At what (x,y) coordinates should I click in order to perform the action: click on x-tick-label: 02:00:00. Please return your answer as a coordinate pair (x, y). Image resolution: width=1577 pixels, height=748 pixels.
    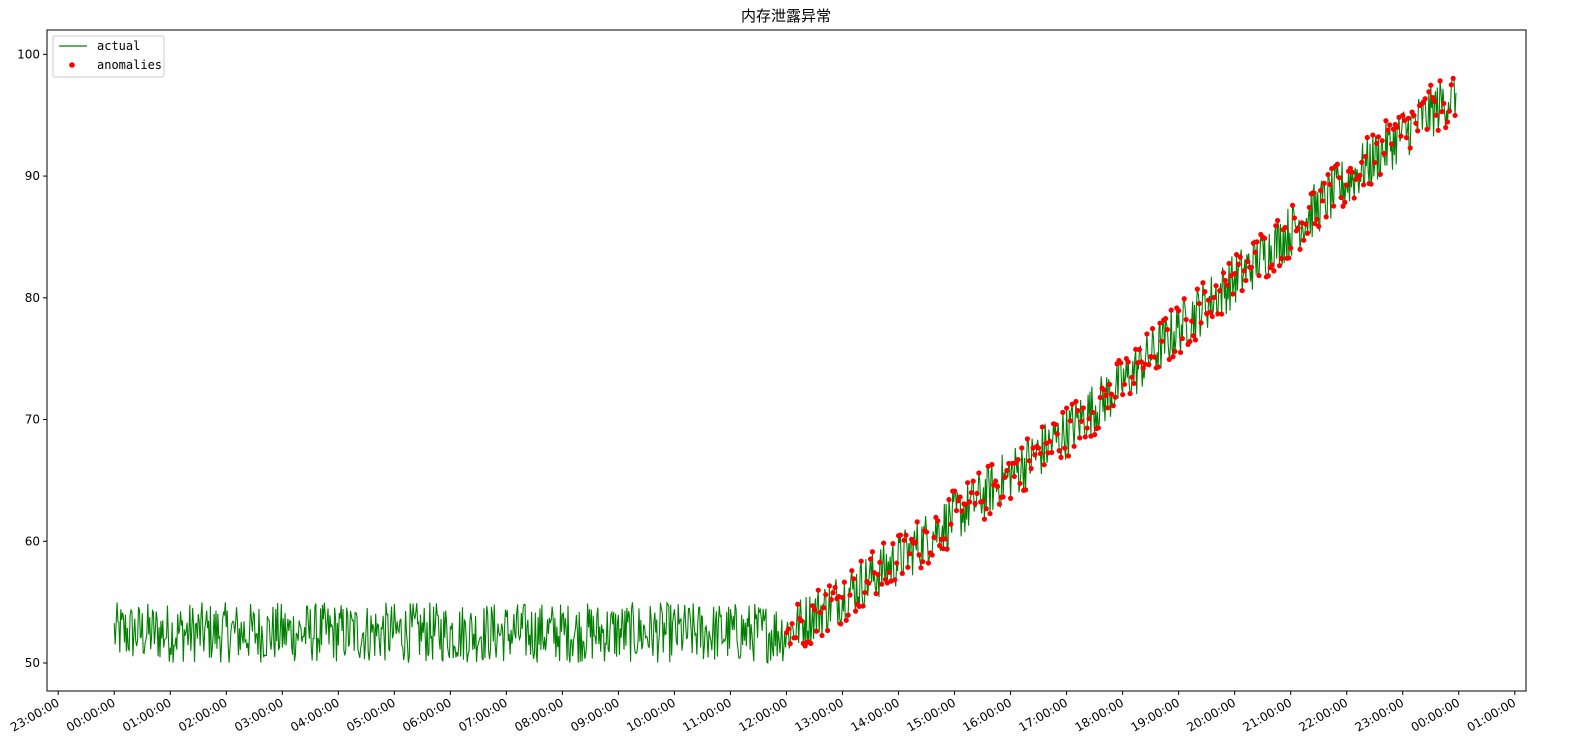
    Looking at the image, I should click on (203, 714).